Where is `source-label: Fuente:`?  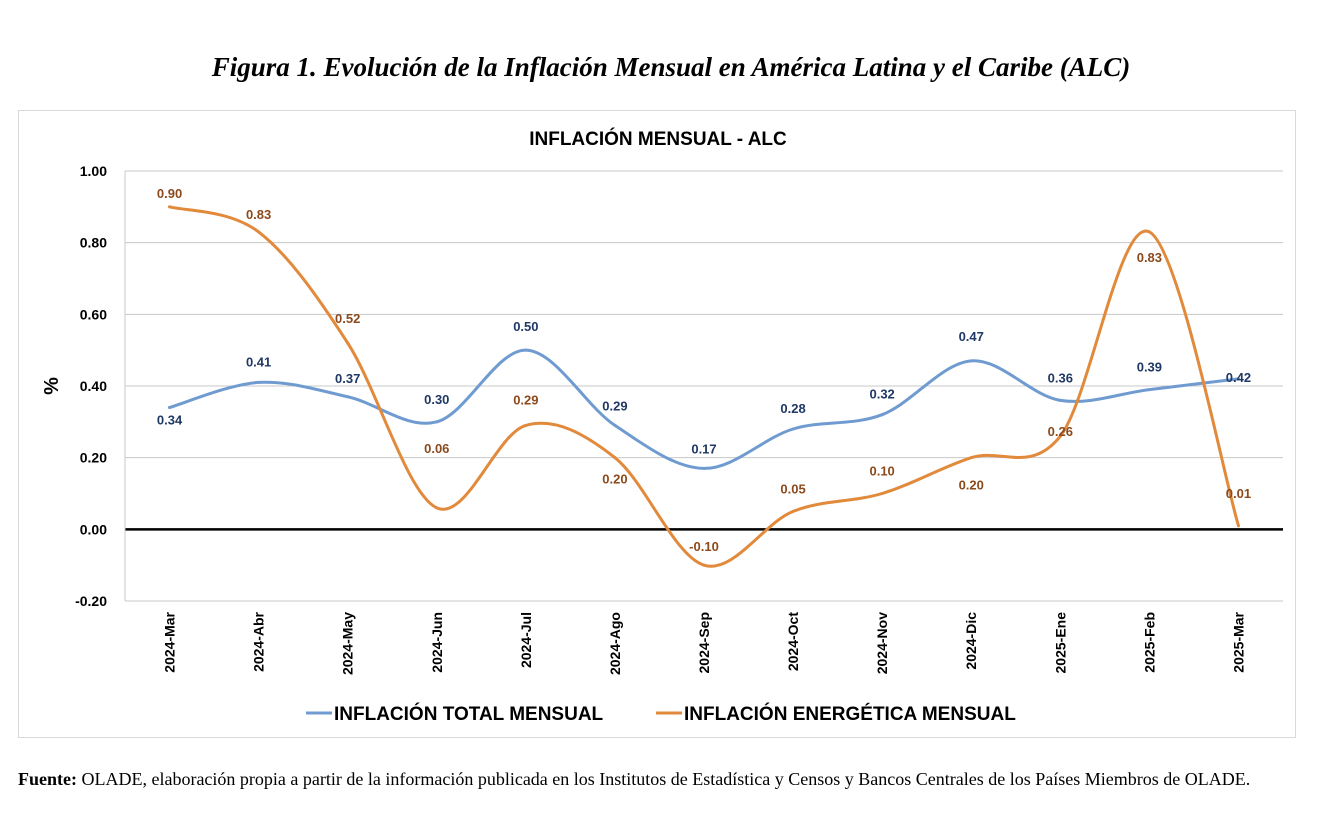 source-label: Fuente: is located at coordinates (47, 779).